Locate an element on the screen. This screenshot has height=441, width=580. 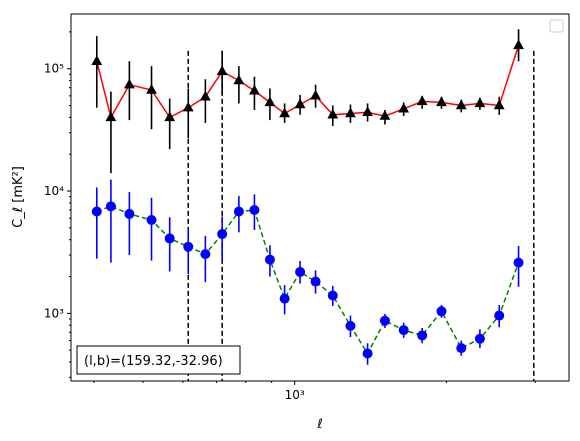
y-axis-label: C_ℓ [mK²] is located at coordinates (18, 197).